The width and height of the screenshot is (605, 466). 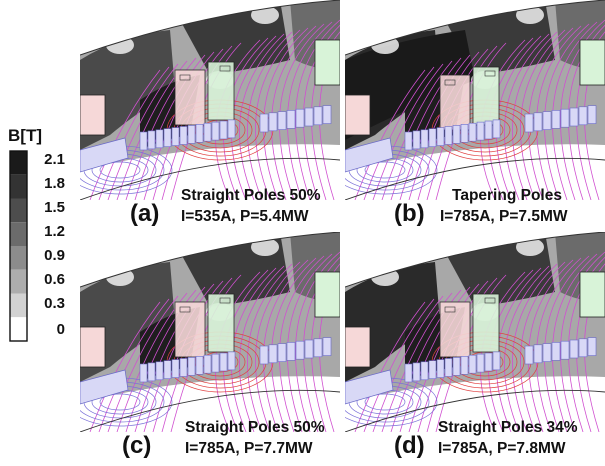 What do you see at coordinates (409, 445) in the screenshot?
I see `panel-letter: (d)` at bounding box center [409, 445].